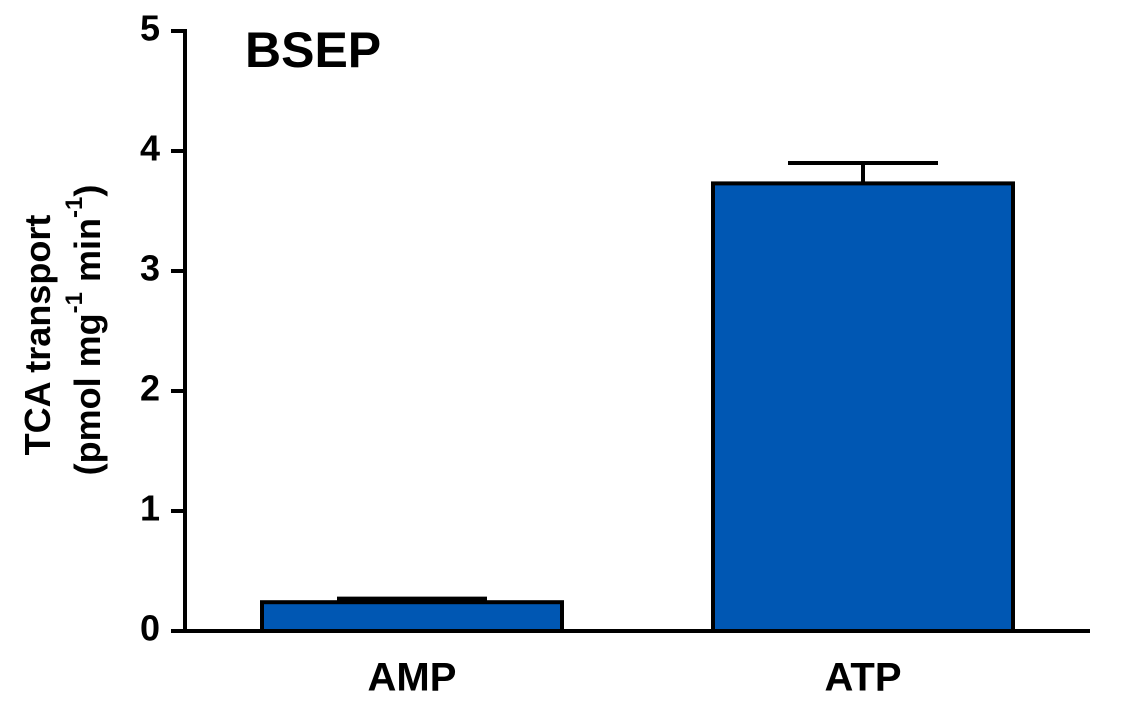  I want to click on y-tick-label: 0, so click(150, 628).